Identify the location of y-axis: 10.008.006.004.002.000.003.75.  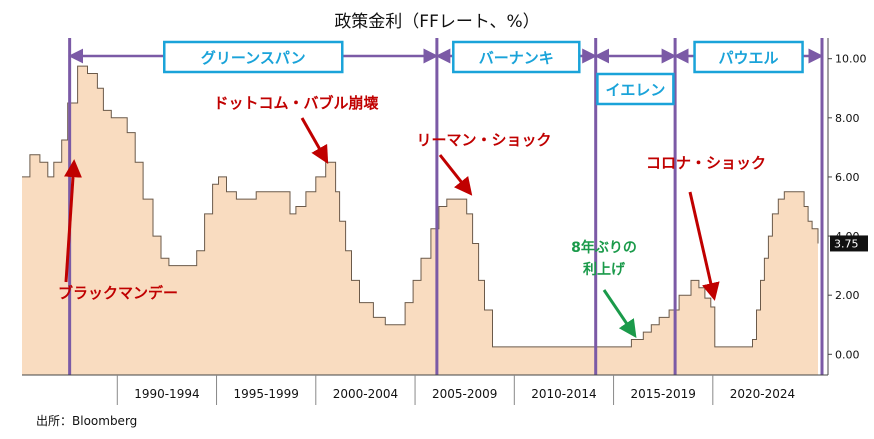
(847, 206).